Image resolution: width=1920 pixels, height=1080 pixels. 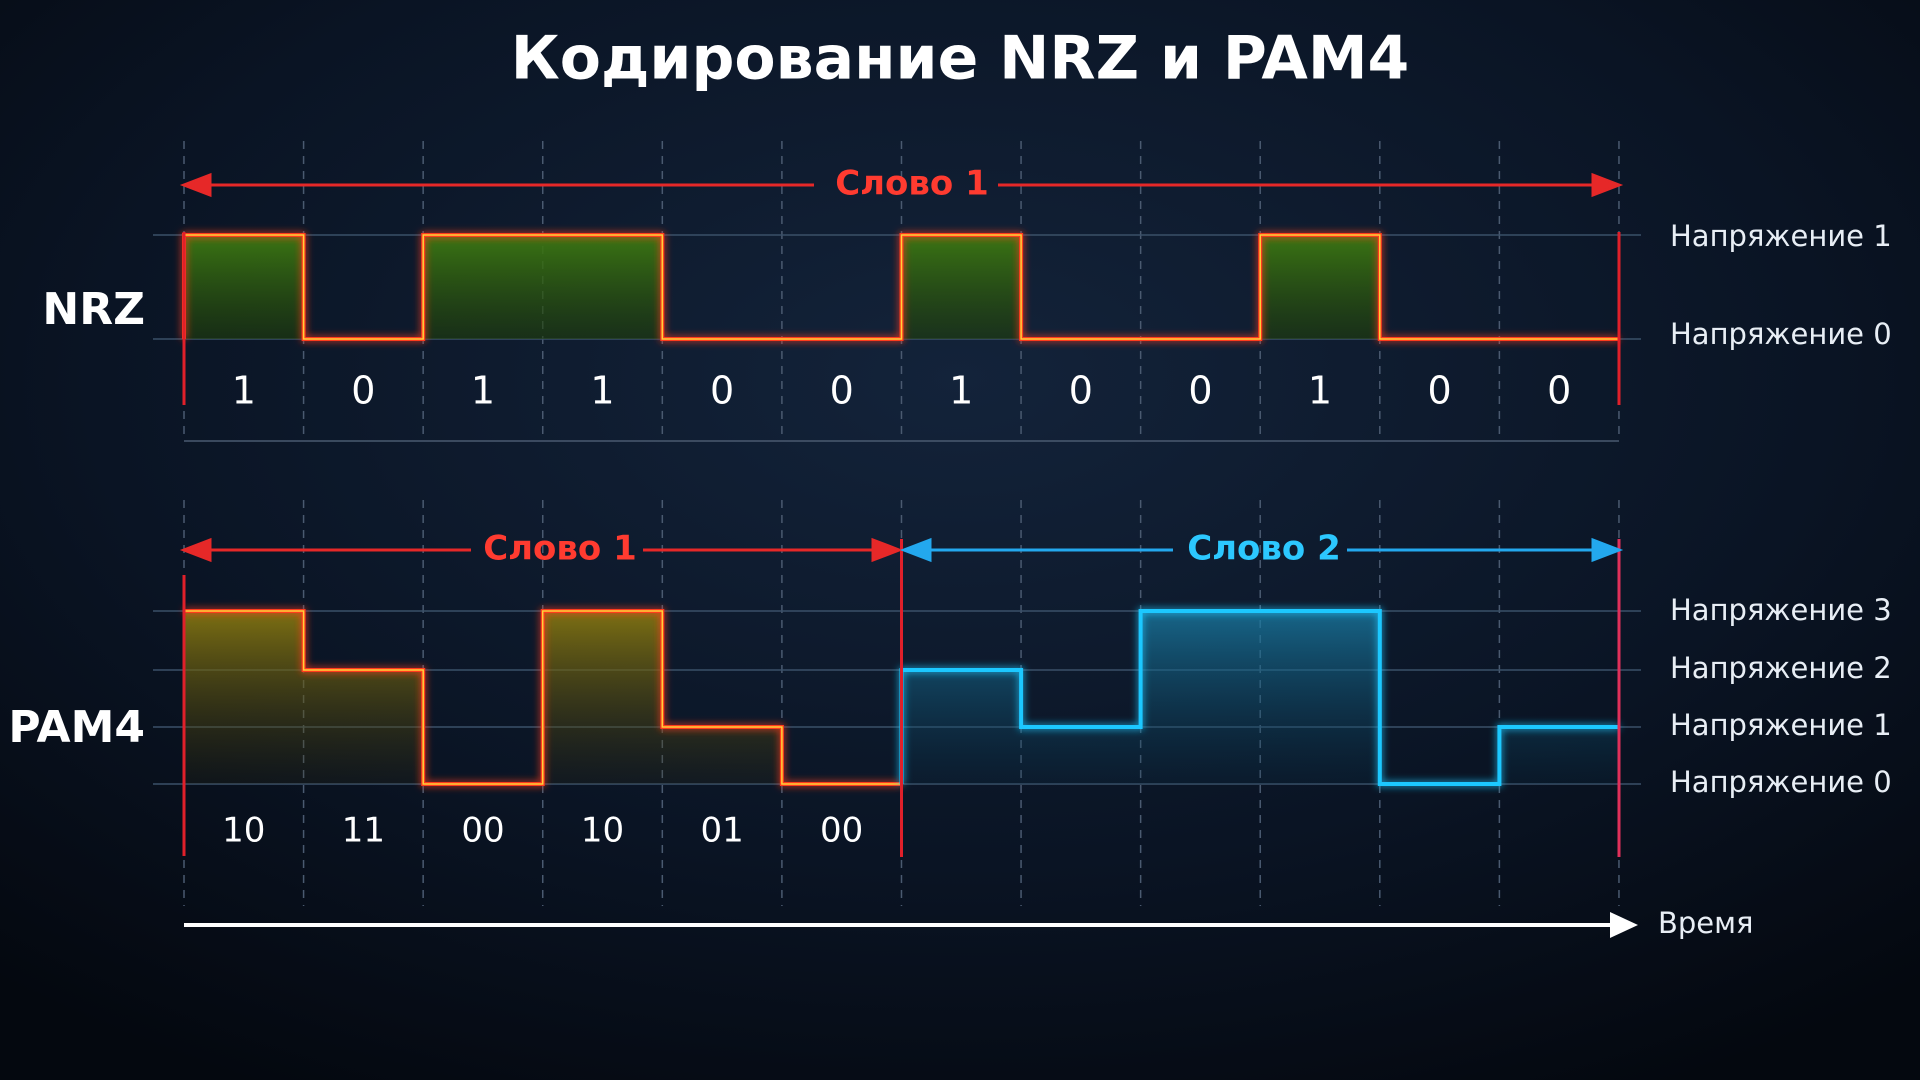 I want to click on time-arrowhead, so click(x=1624, y=925).